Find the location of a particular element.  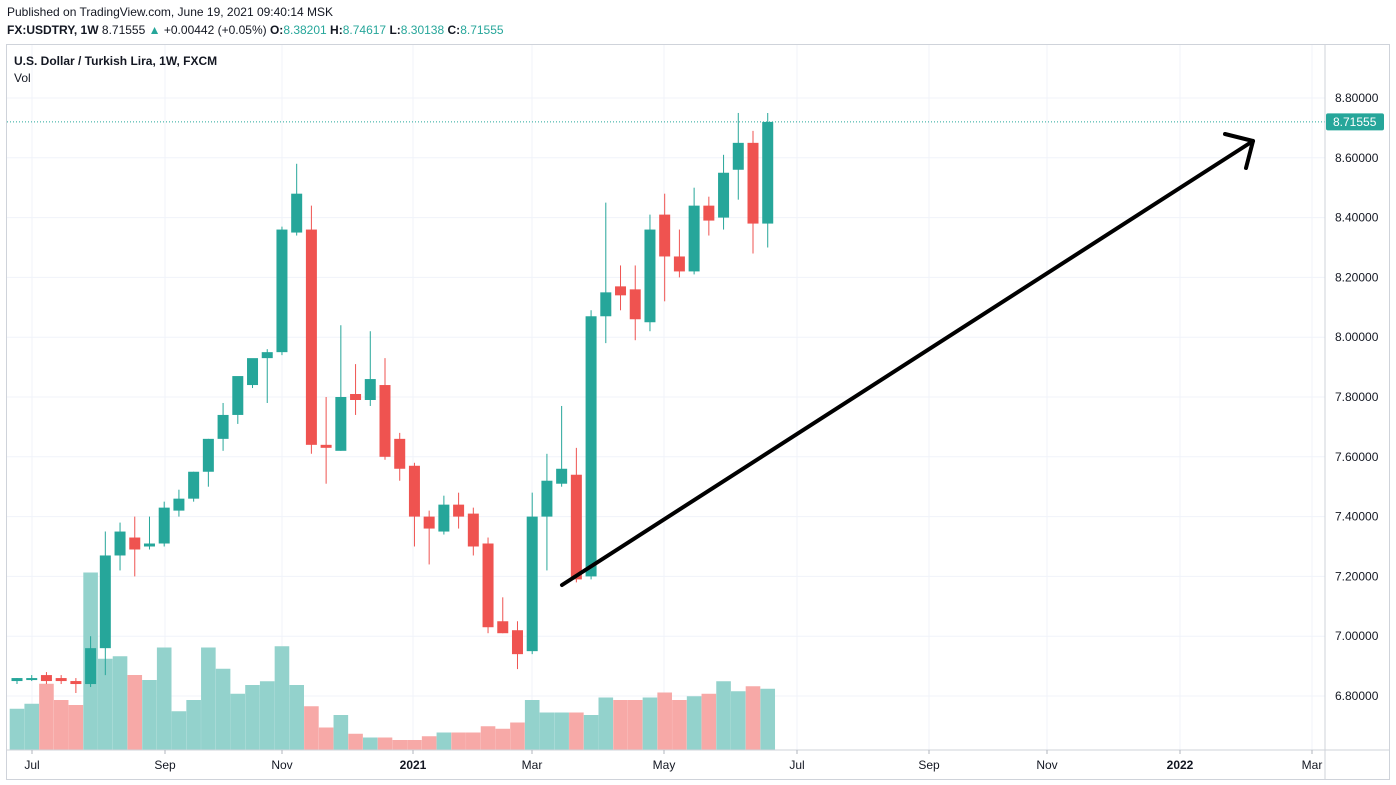

x-tick-label-8: Nov is located at coordinates (1046, 765).